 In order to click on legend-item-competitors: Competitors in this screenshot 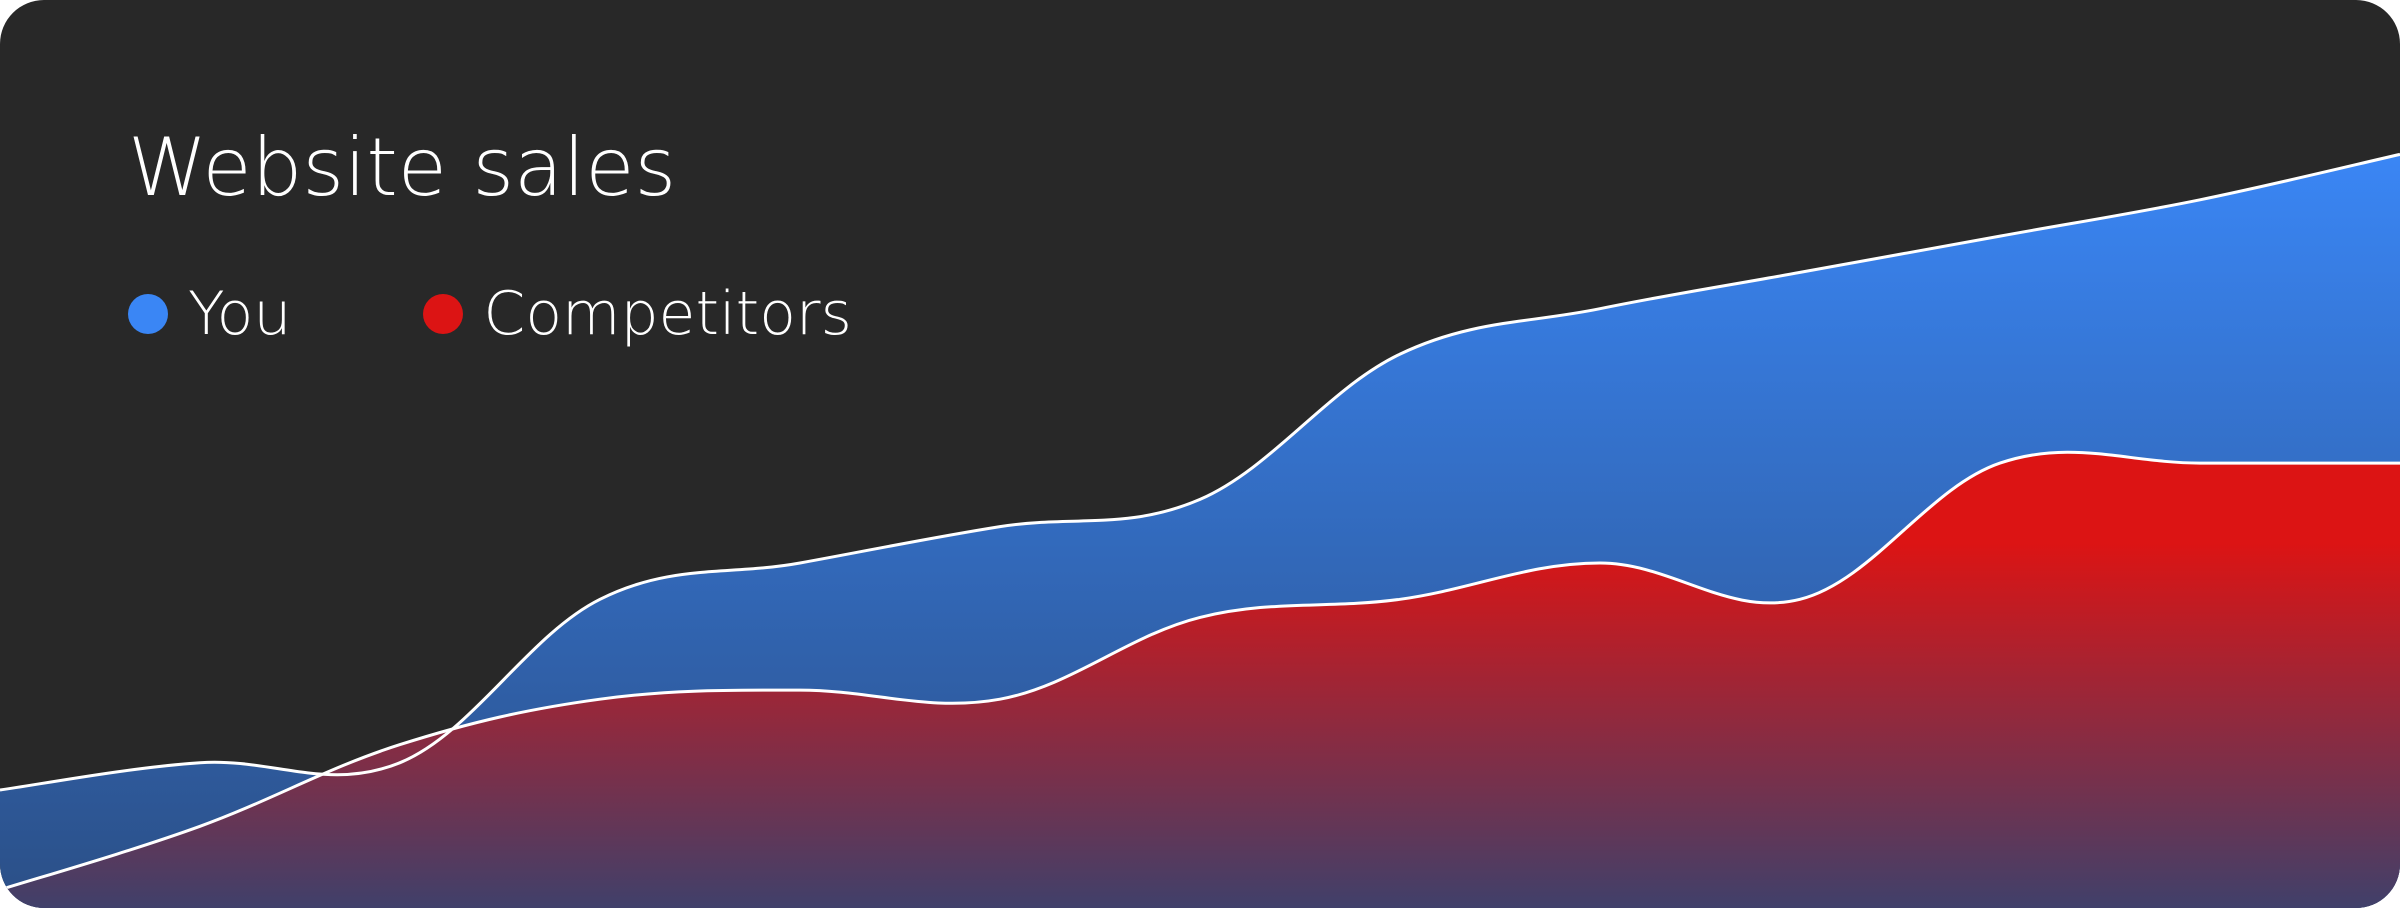, I will do `click(637, 314)`.